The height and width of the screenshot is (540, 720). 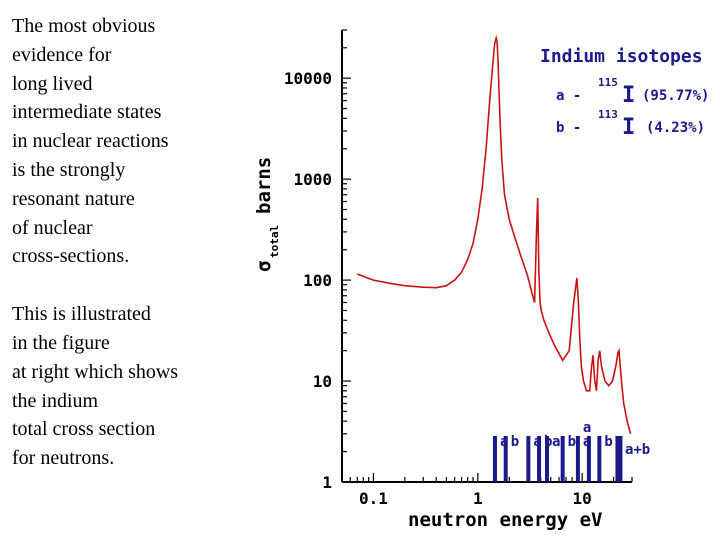 I want to click on text-line: in nuclear reactions, so click(x=90, y=141).